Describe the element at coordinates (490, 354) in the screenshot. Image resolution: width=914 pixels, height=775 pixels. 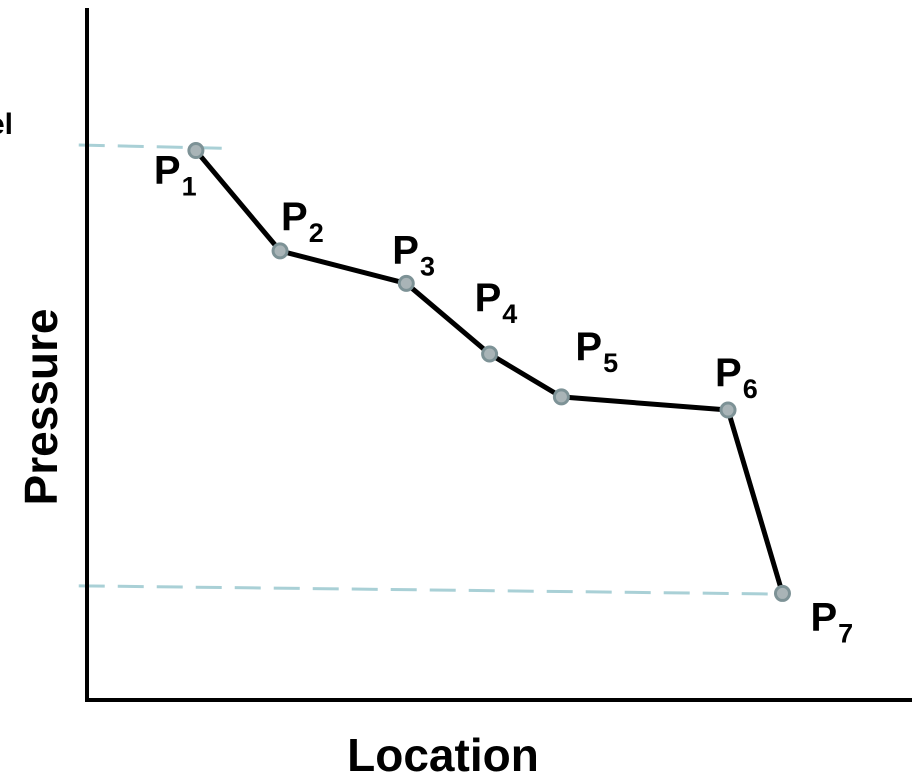
I see `point-marker-p4` at that location.